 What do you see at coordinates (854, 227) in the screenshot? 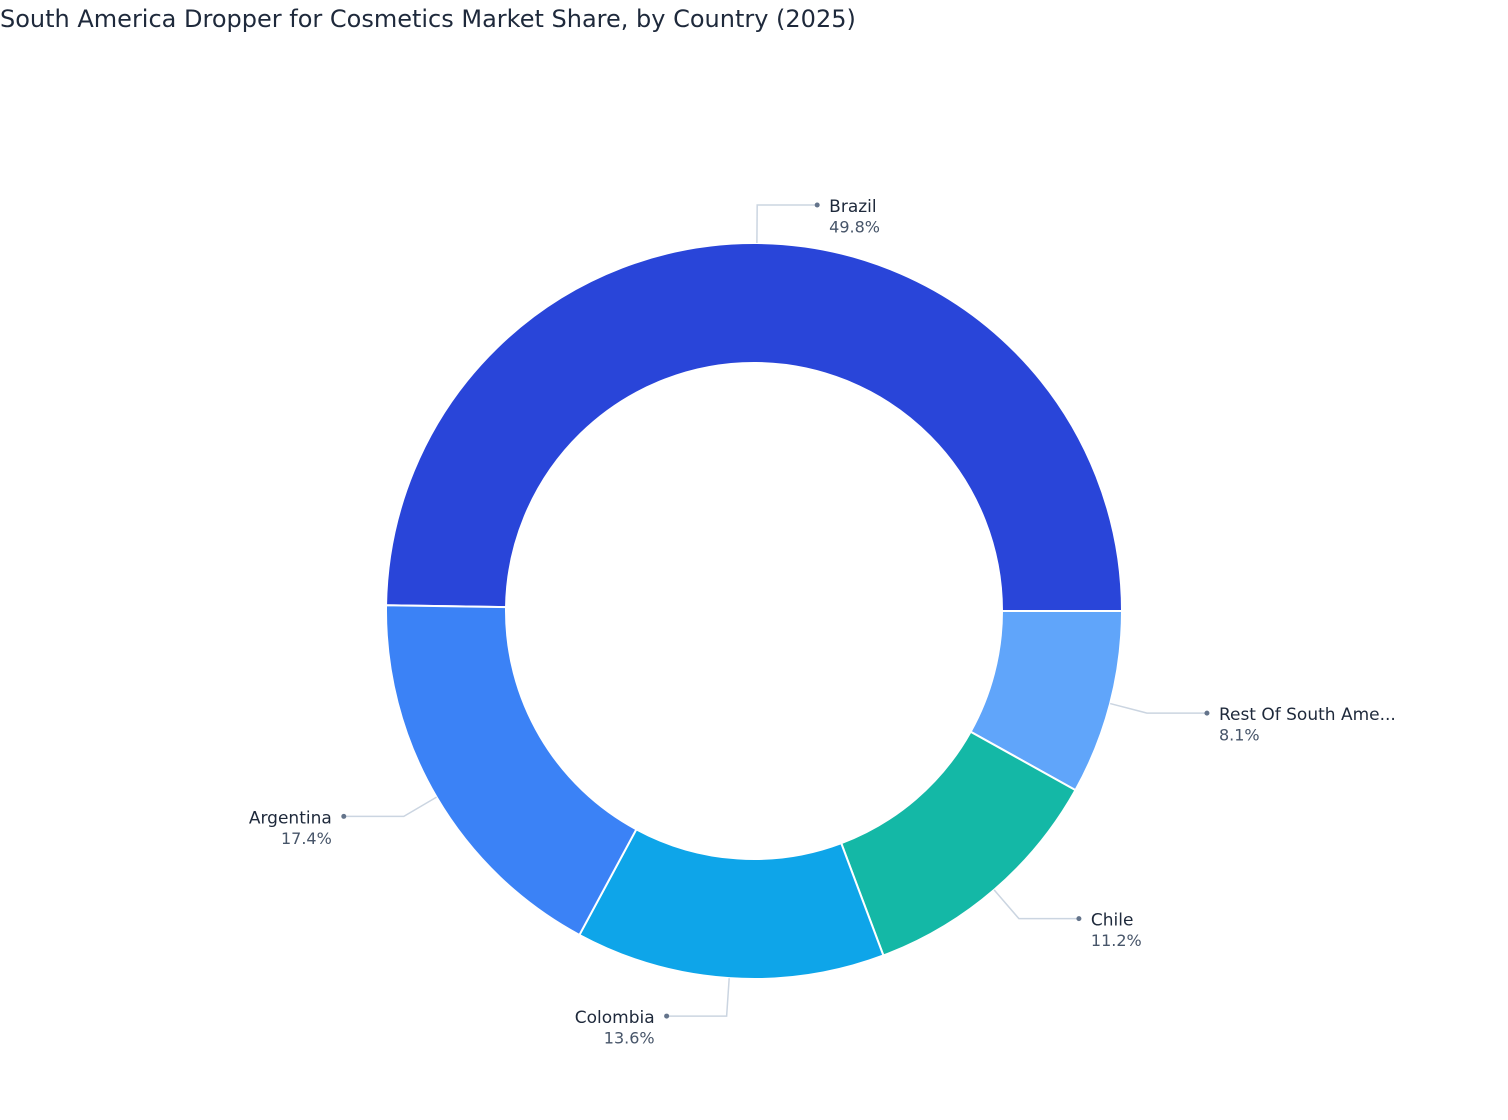
I see `slice-value-label: 49.8%` at bounding box center [854, 227].